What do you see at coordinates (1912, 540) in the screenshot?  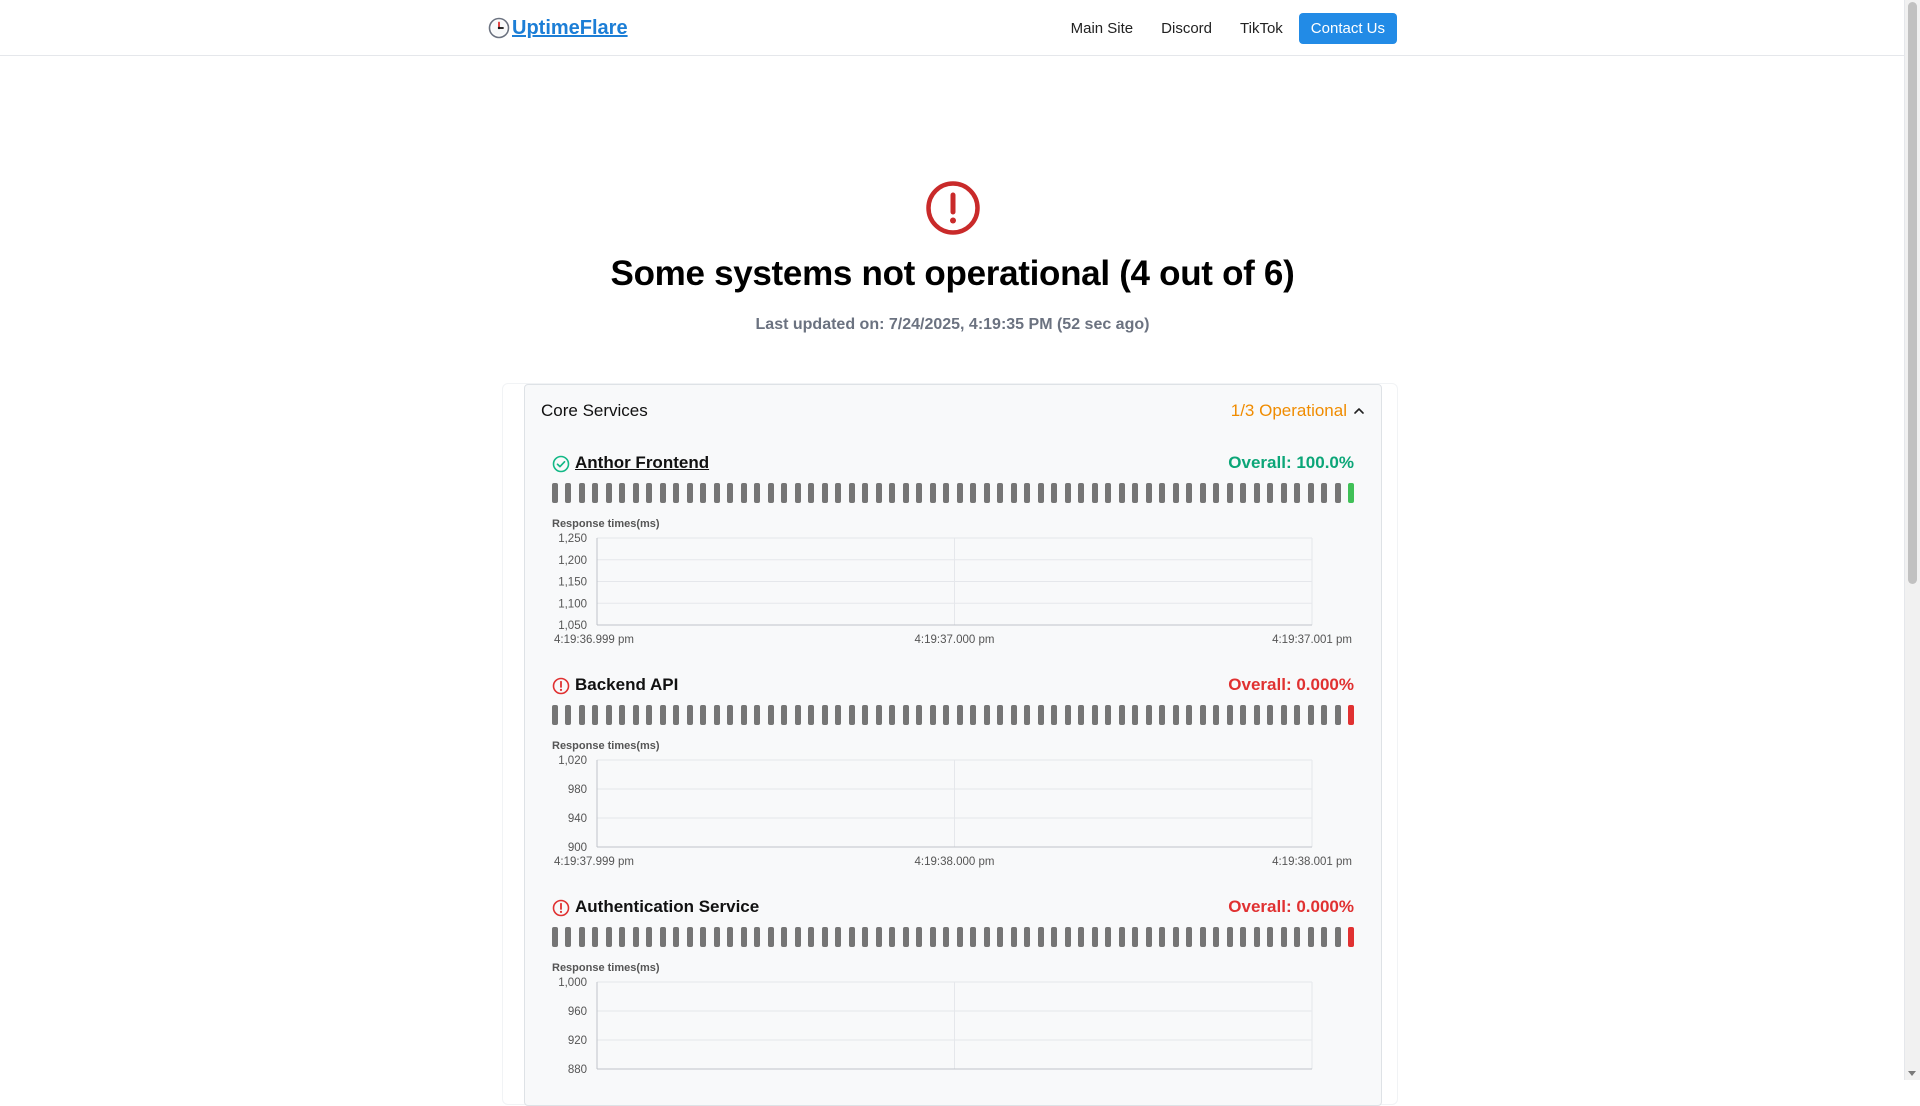 I see `page-scrollbar` at bounding box center [1912, 540].